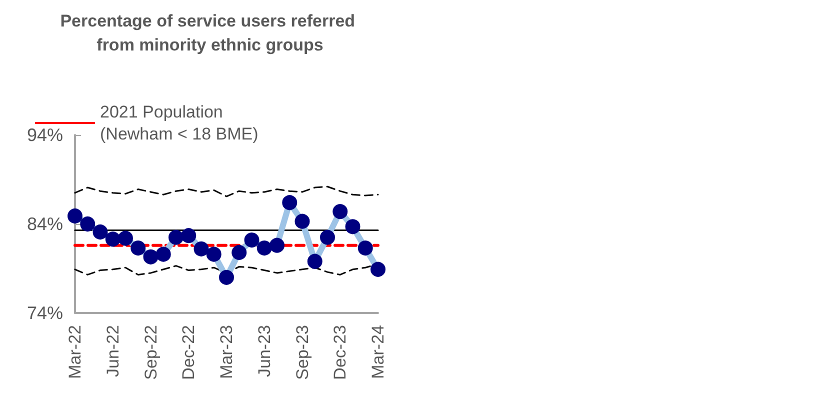 This screenshot has width=832, height=419. I want to click on x-tick-label: Dec-22, so click(188, 352).